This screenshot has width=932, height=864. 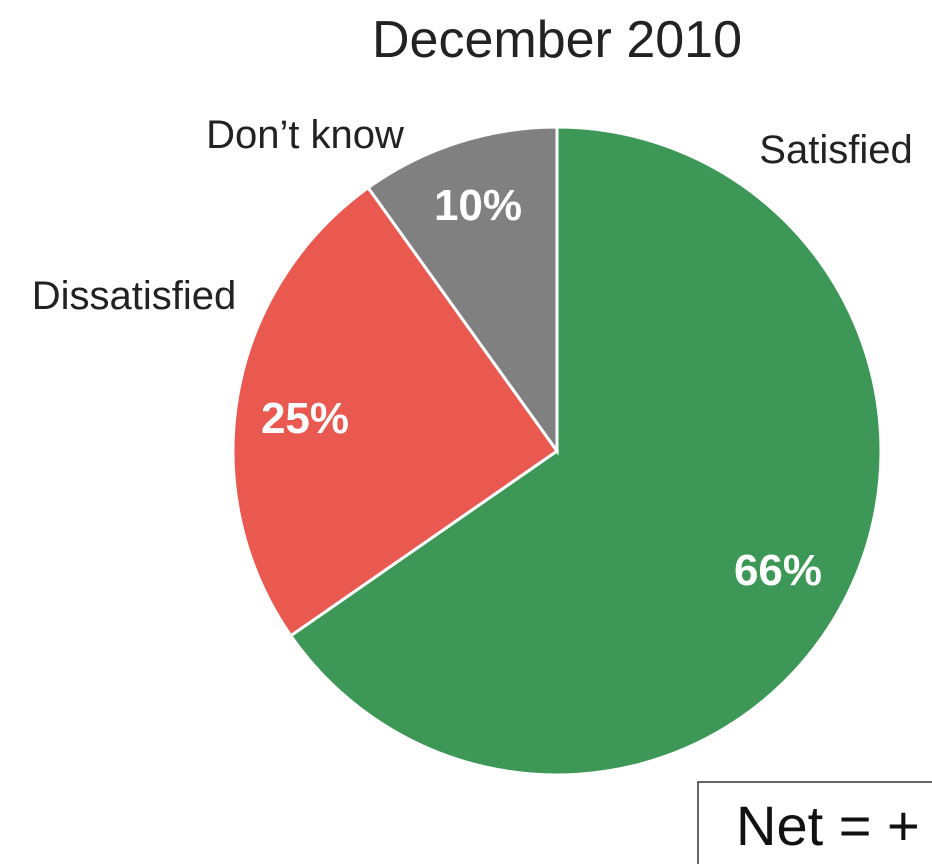 What do you see at coordinates (828, 825) in the screenshot?
I see `net-text: Net = +` at bounding box center [828, 825].